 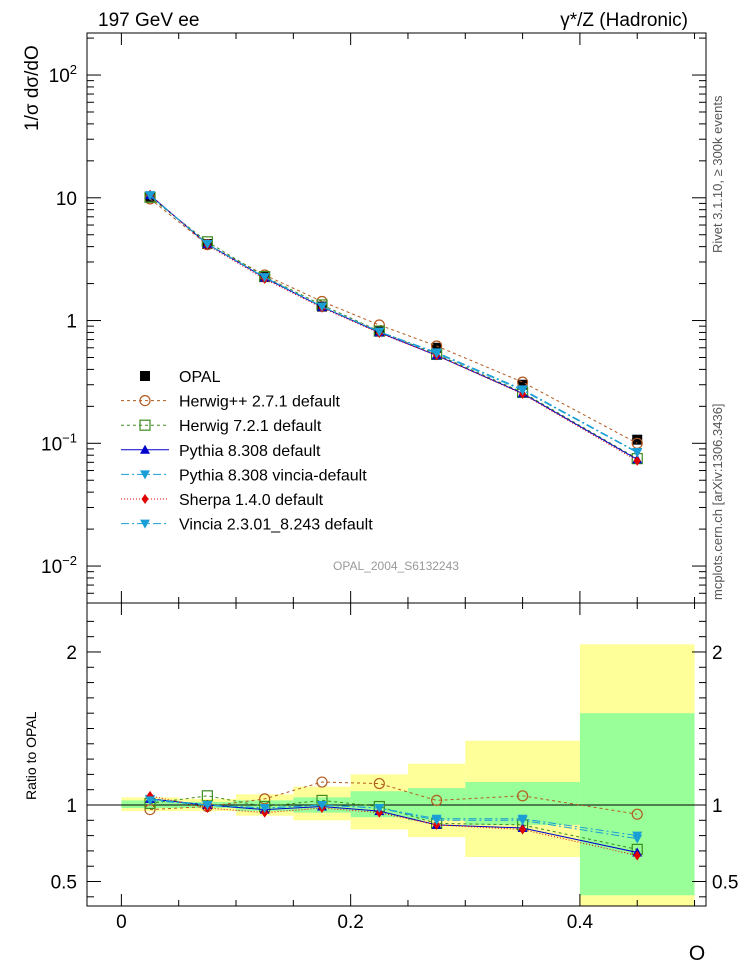 I want to click on watermark: OPAL_2004_S6132243, so click(x=396, y=566).